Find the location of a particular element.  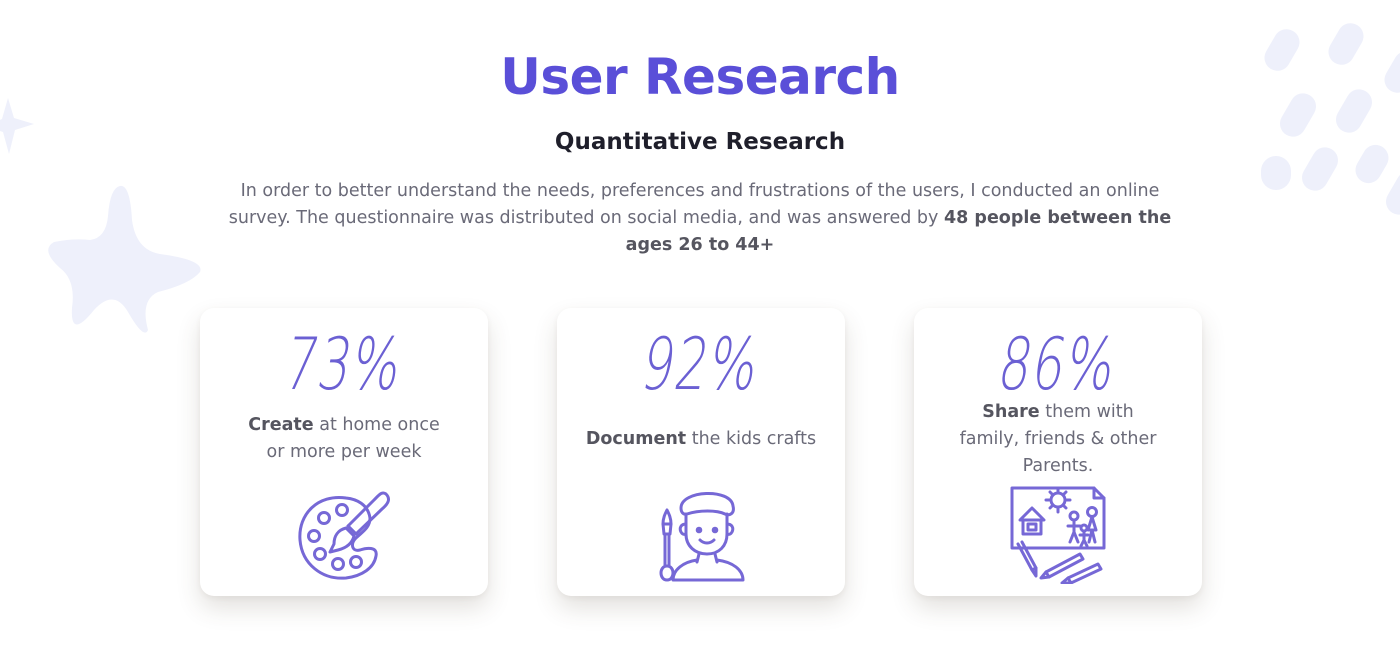

section-subtitle: Quantitative Research is located at coordinates (700, 142).